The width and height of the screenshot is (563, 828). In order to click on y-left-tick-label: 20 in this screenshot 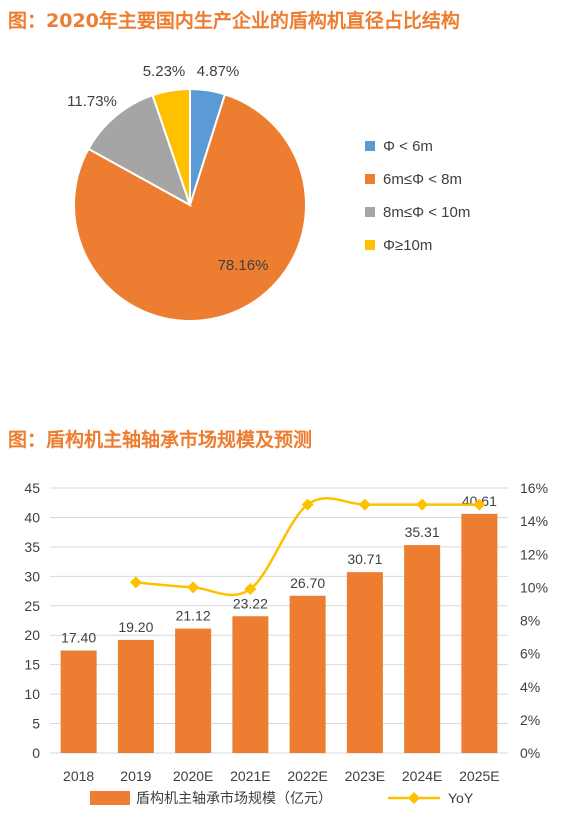, I will do `click(32, 635)`.